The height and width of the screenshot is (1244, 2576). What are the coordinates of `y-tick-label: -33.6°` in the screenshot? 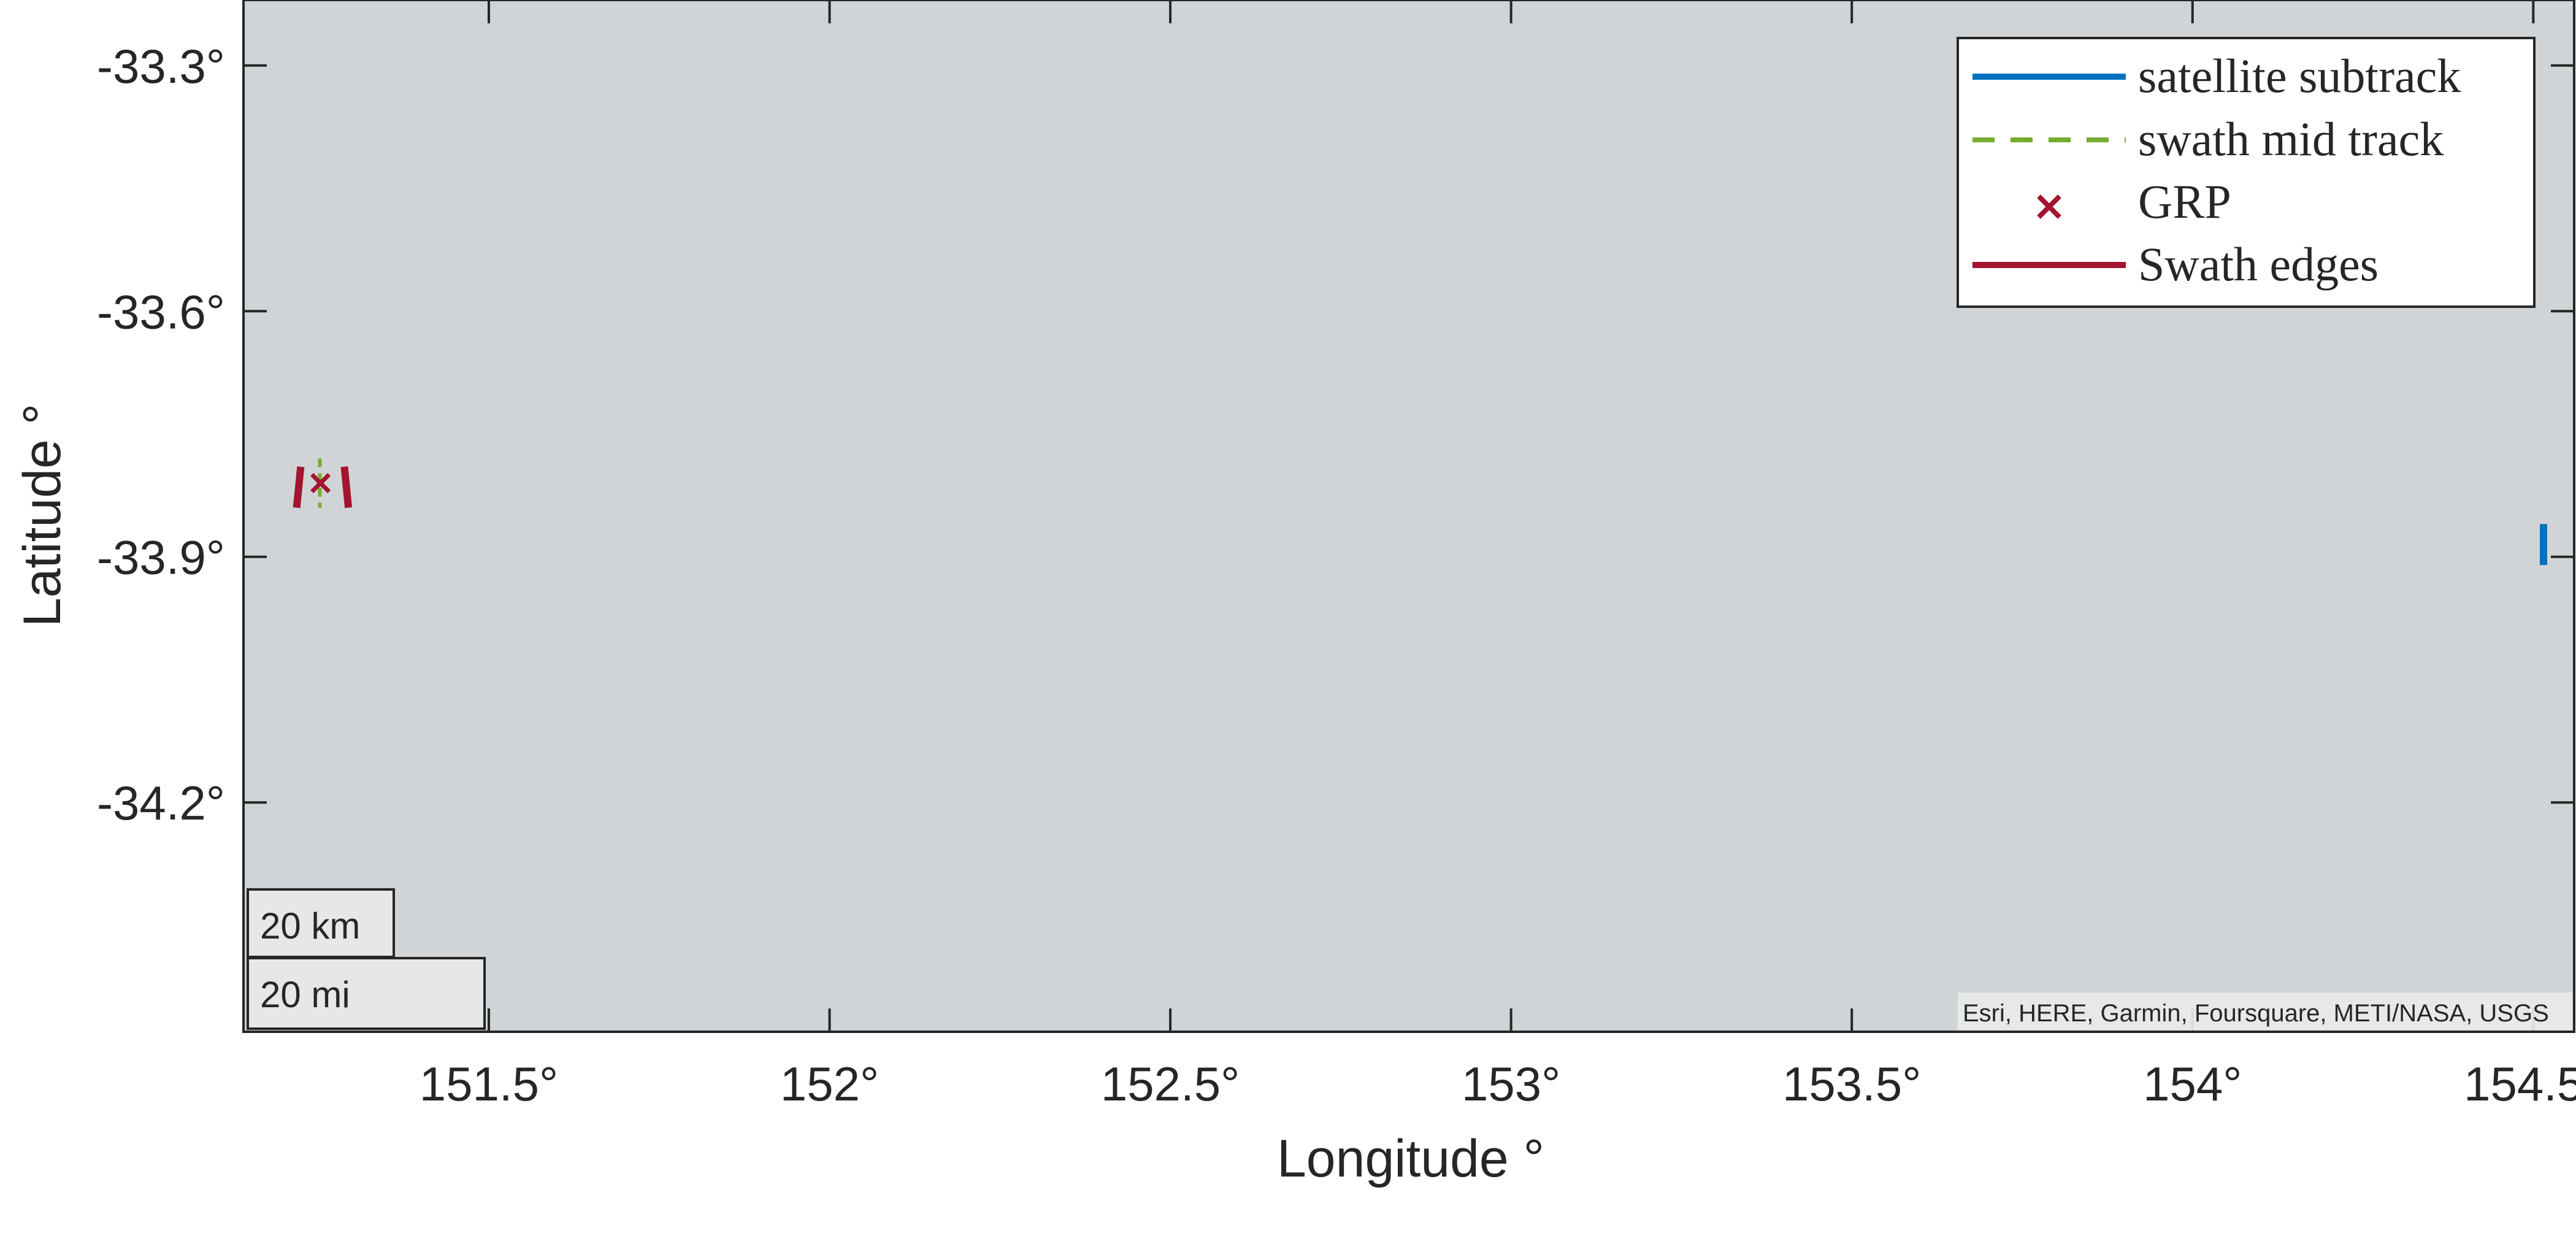 It's located at (161, 312).